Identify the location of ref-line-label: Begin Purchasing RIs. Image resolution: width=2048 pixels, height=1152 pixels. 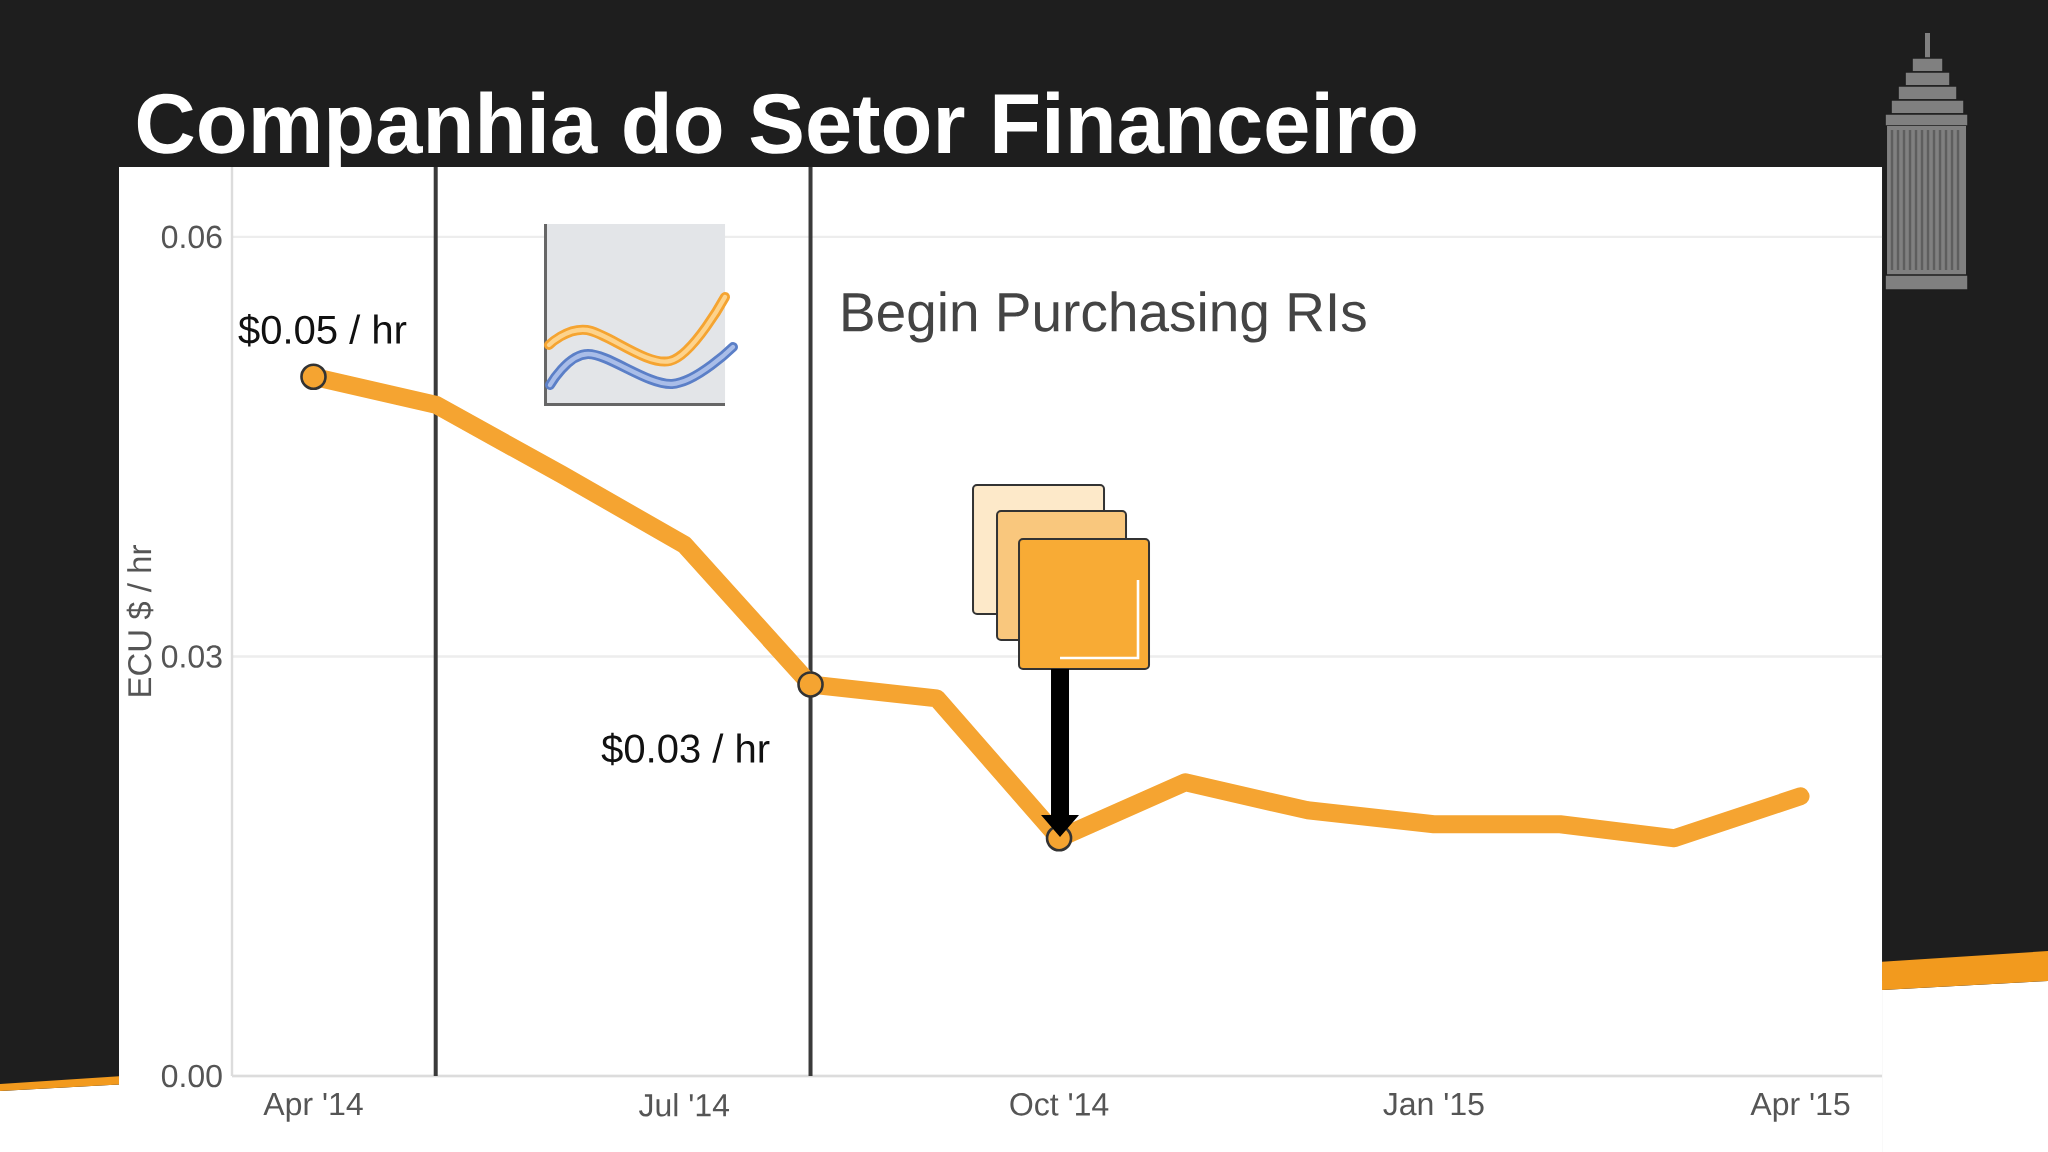
(1104, 317).